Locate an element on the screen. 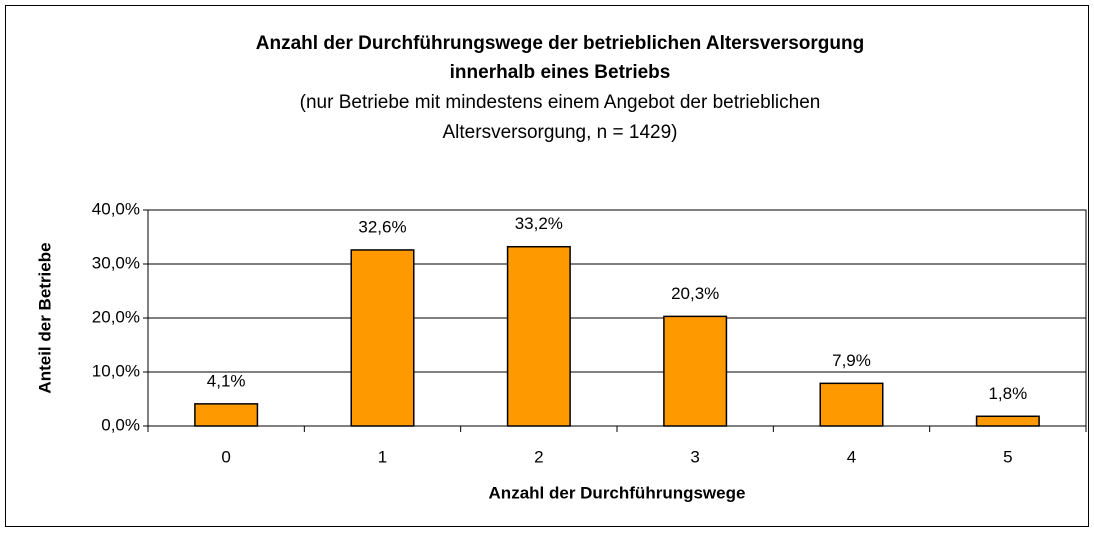 This screenshot has width=1094, height=537. y-tick-label: 0,0% is located at coordinates (120, 424).